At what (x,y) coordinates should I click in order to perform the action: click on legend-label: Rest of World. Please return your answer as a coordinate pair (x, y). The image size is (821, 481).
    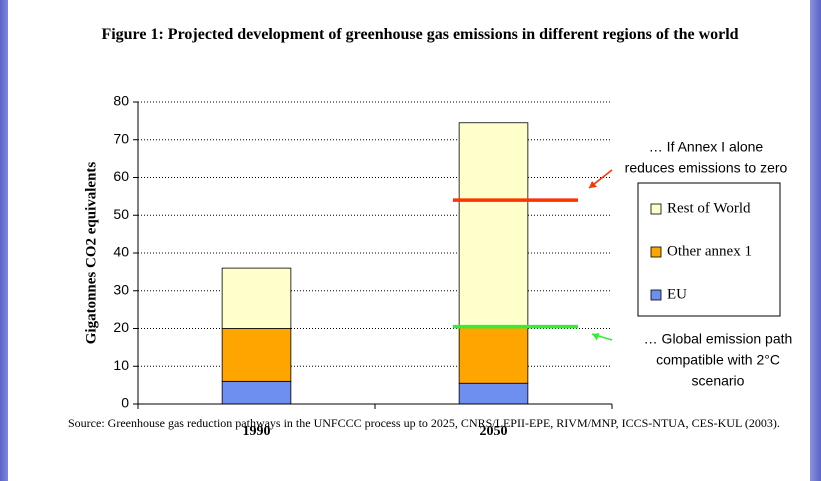
    Looking at the image, I should click on (709, 208).